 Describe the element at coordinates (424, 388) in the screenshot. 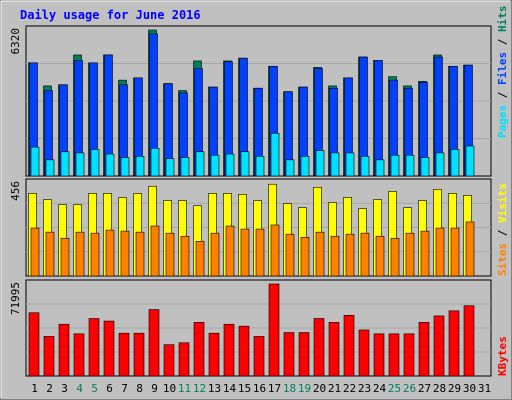

I see `x-tick-label: 27` at that location.